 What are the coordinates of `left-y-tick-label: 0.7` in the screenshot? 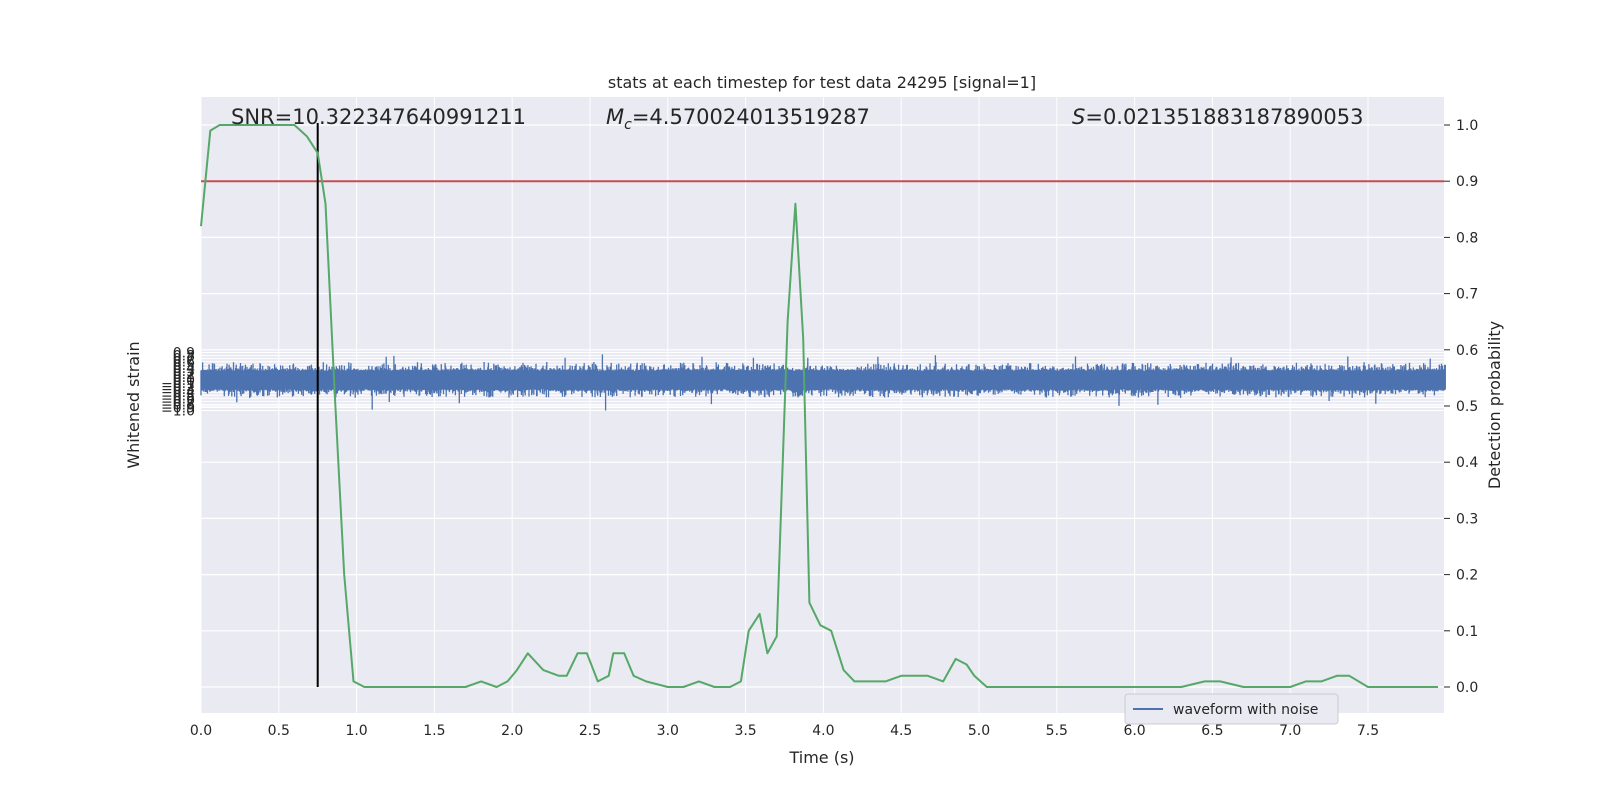 It's located at (184, 360).